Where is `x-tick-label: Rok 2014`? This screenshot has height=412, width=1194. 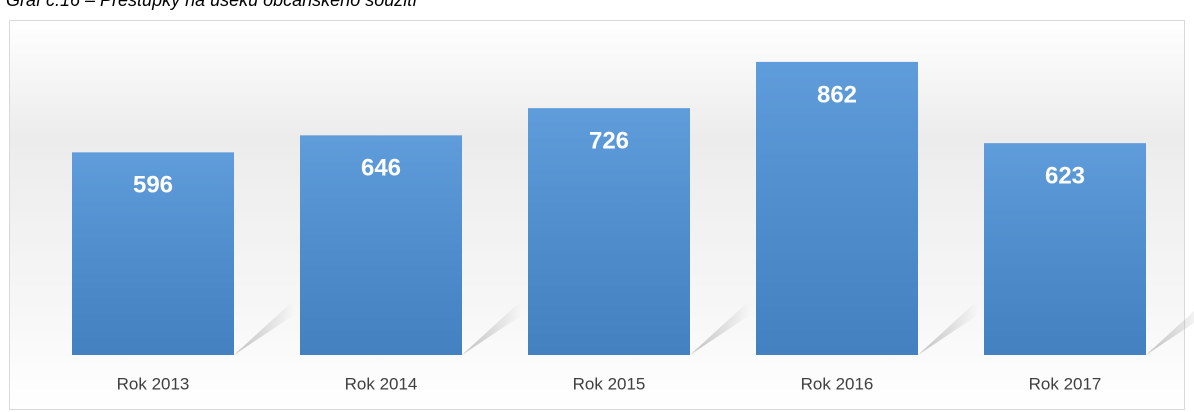
x-tick-label: Rok 2014 is located at coordinates (381, 383).